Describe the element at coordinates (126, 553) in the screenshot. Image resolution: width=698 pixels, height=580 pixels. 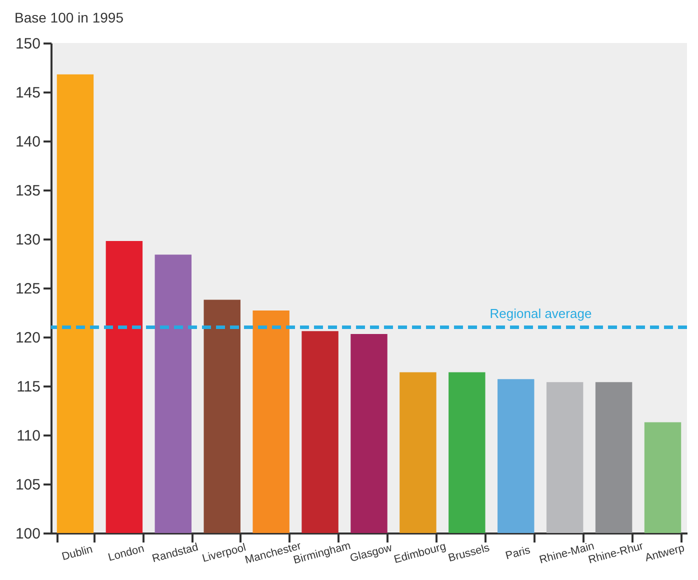
I see `x-tick-label: London` at that location.